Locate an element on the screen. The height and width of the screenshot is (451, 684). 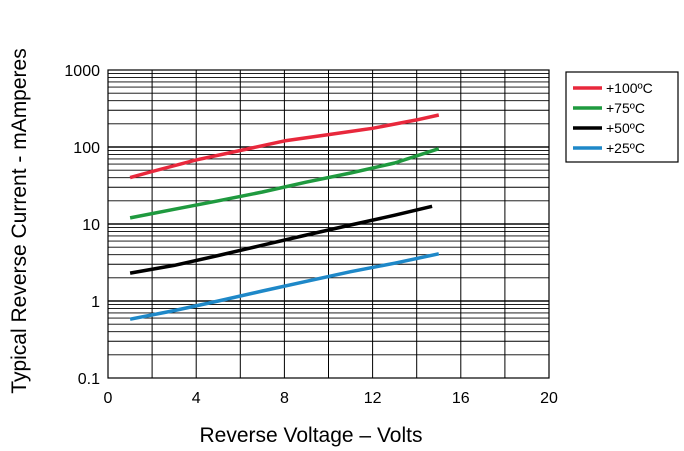
legend-label: +25ºC is located at coordinates (625, 148).